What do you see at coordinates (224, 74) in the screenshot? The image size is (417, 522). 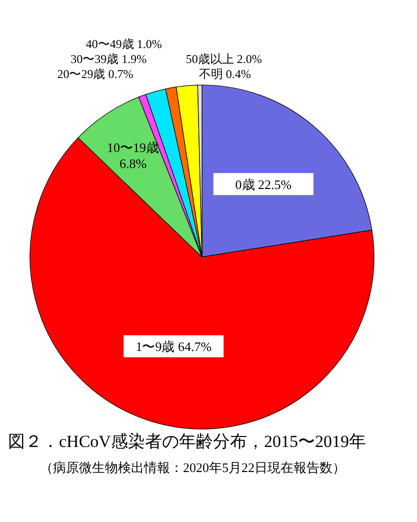 I see `slice-label: 不明 0.4%` at bounding box center [224, 74].